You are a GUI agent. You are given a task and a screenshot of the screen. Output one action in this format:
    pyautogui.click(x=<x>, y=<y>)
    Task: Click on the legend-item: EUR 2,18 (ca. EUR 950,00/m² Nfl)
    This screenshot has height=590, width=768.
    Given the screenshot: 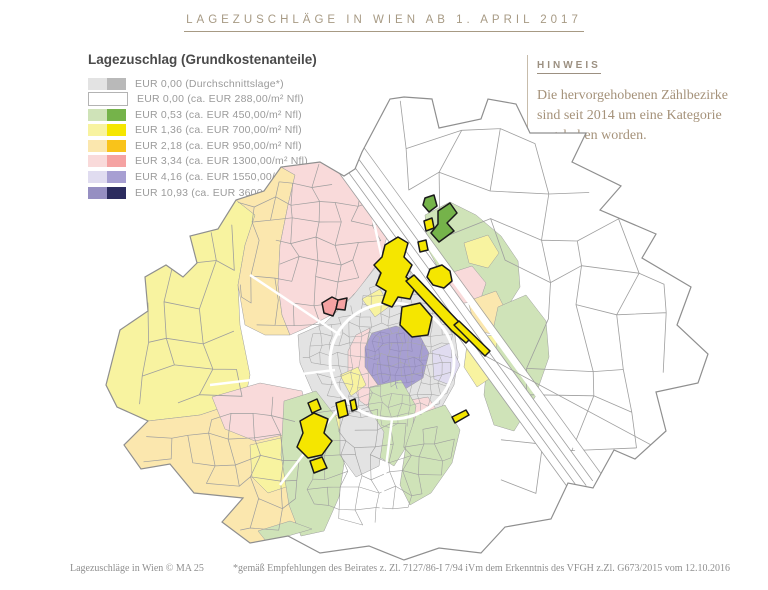 What is the action you would take?
    pyautogui.click(x=218, y=145)
    